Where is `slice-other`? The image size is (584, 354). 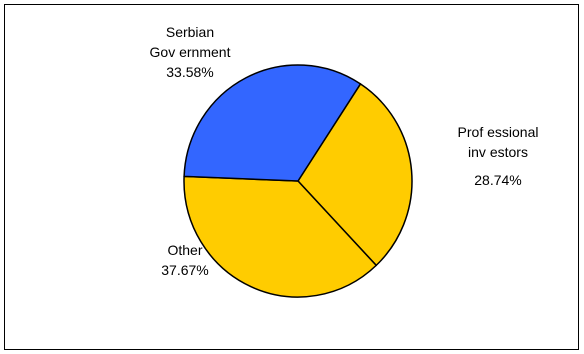
slice-other is located at coordinates (280, 236).